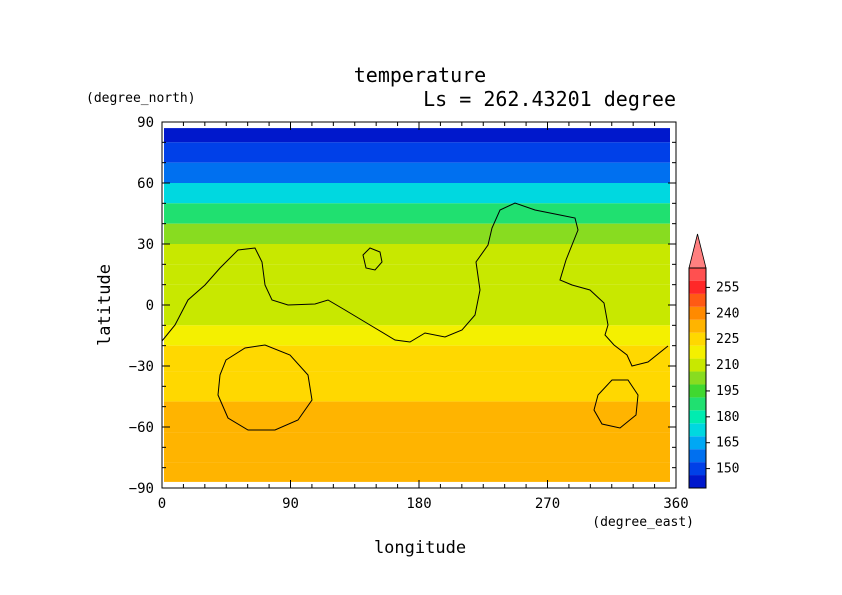 This screenshot has width=842, height=595. I want to click on colorbar-label: 225, so click(727, 339).